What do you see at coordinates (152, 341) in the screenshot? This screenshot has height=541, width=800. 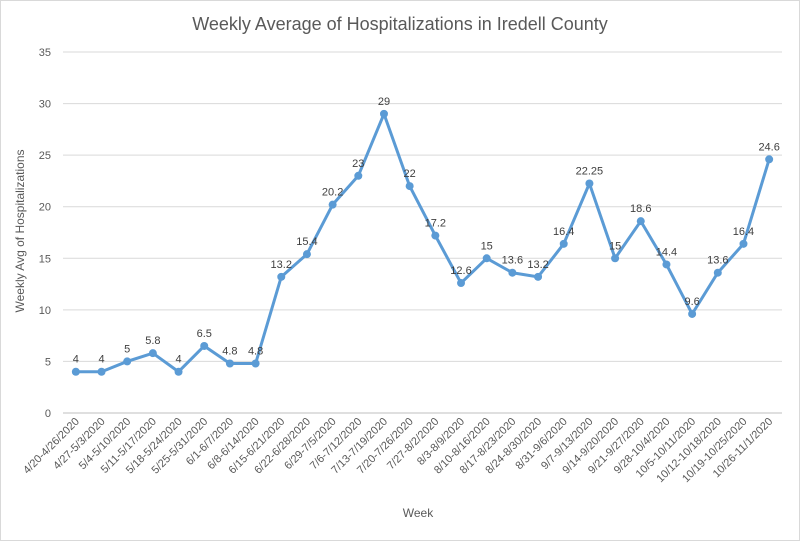 I see `data-label: 5.8` at bounding box center [152, 341].